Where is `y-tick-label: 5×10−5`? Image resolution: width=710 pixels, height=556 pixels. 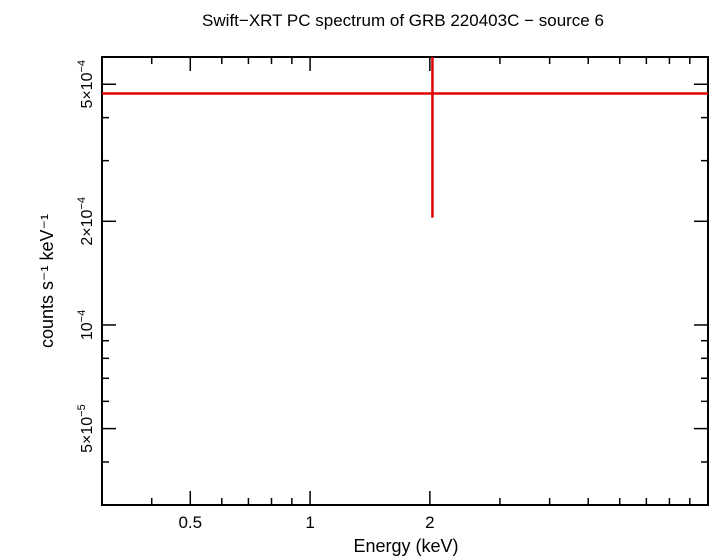
y-tick-label: 5×10−5 is located at coordinates (86, 428).